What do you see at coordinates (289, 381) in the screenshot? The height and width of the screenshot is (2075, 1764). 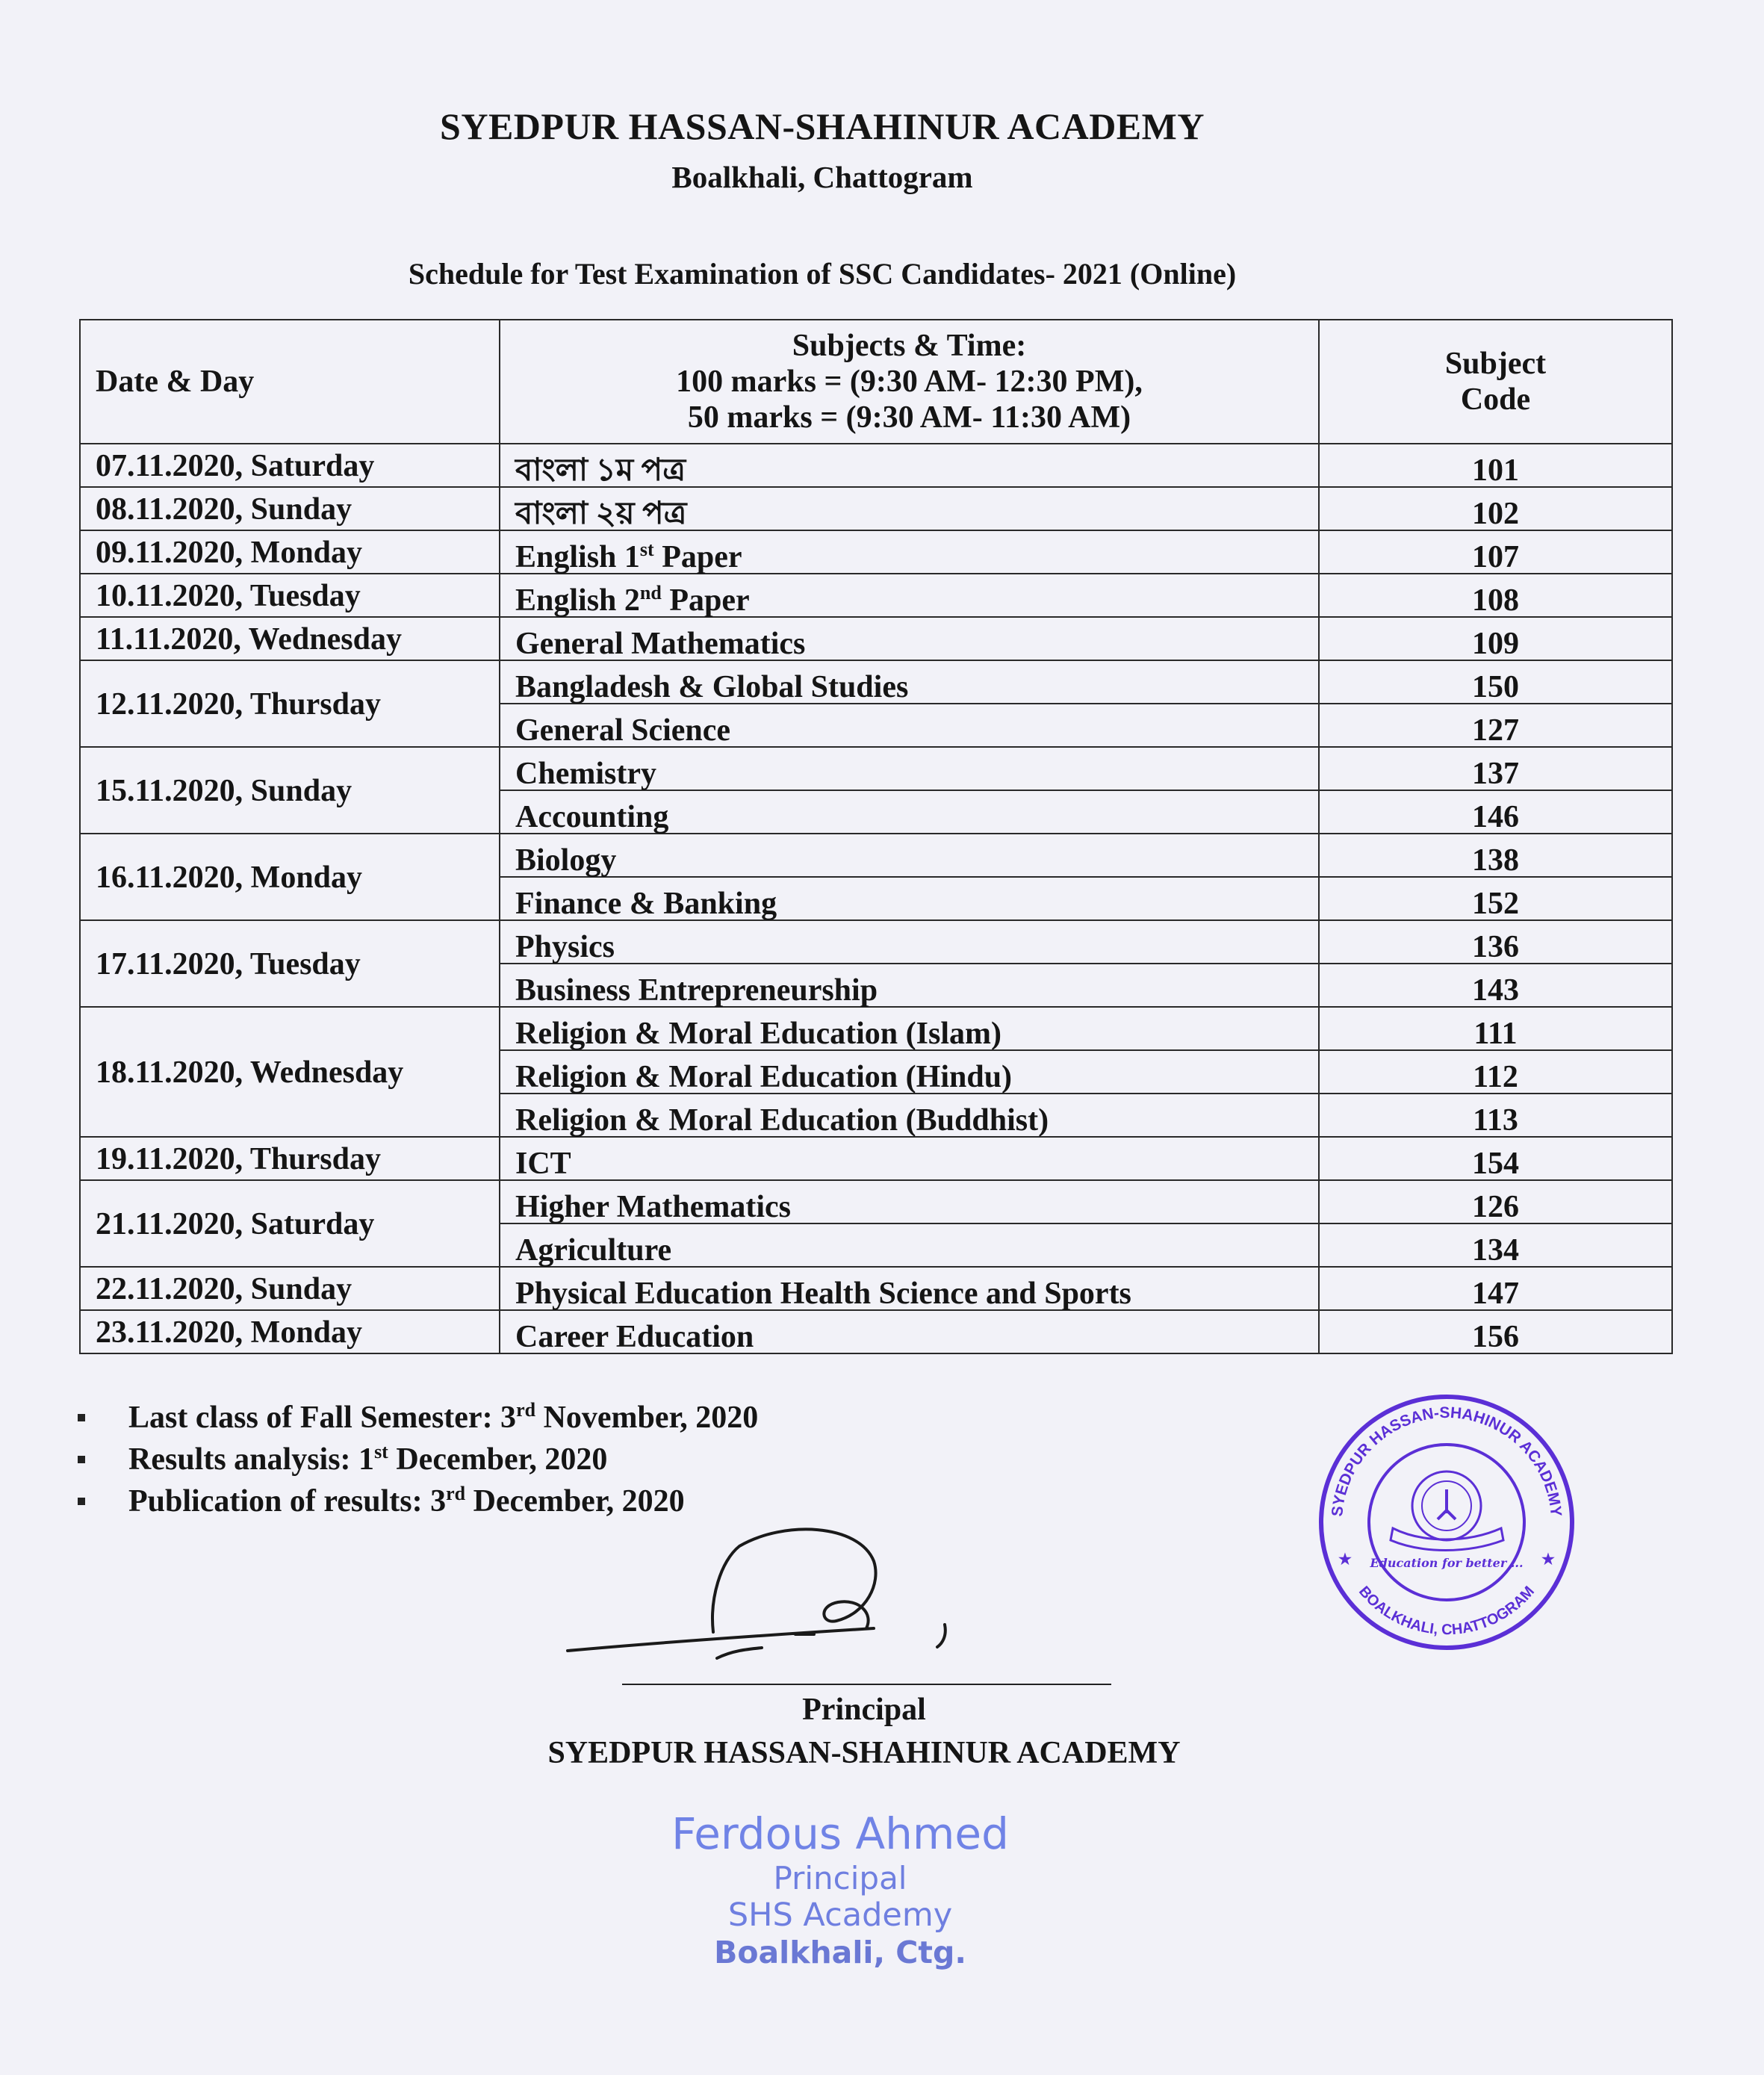 I see `header-date-day: Date & Day` at bounding box center [289, 381].